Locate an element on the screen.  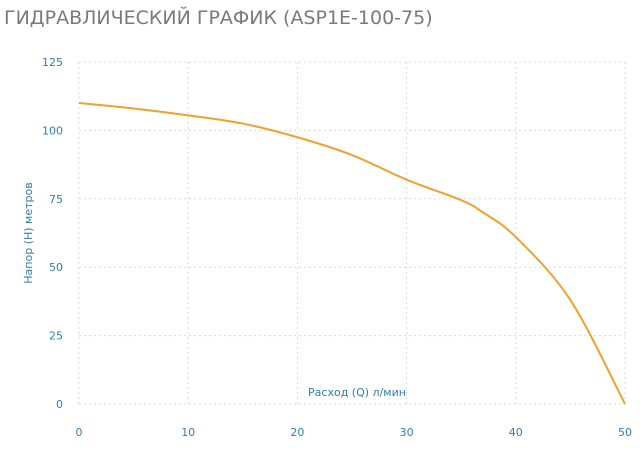
x-axis-label: Расход (Q) л/мин is located at coordinates (357, 392).